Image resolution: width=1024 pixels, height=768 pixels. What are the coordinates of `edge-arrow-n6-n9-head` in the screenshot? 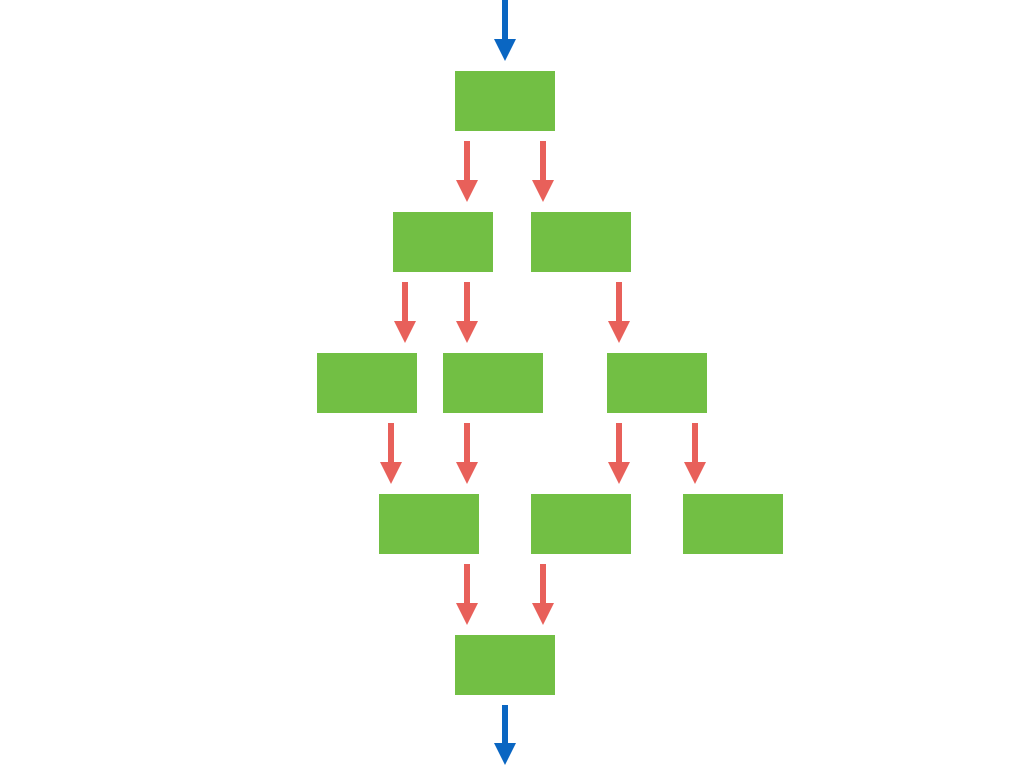 It's located at (695, 473).